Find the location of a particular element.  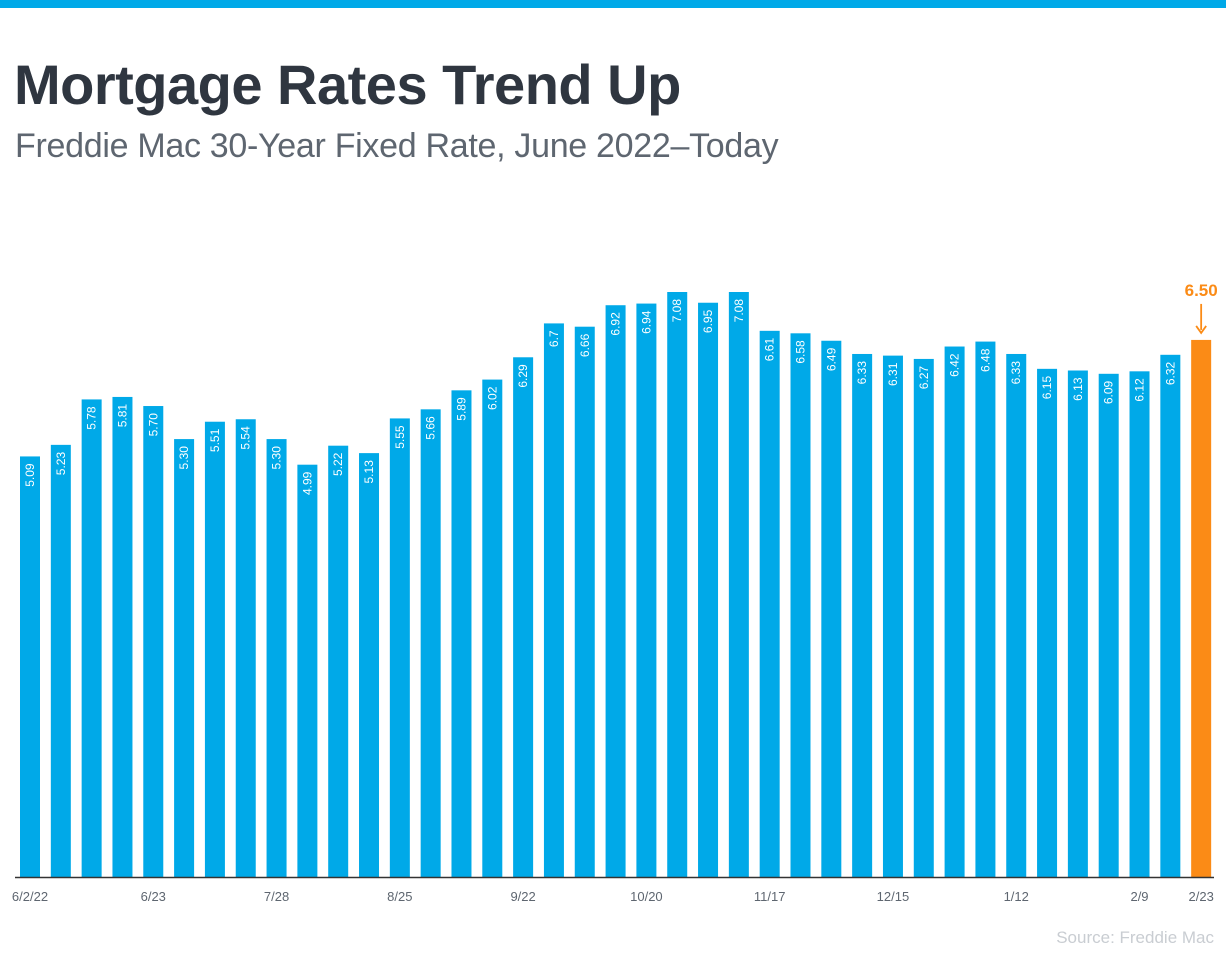

bar-value-label: 6.92 is located at coordinates (616, 324).